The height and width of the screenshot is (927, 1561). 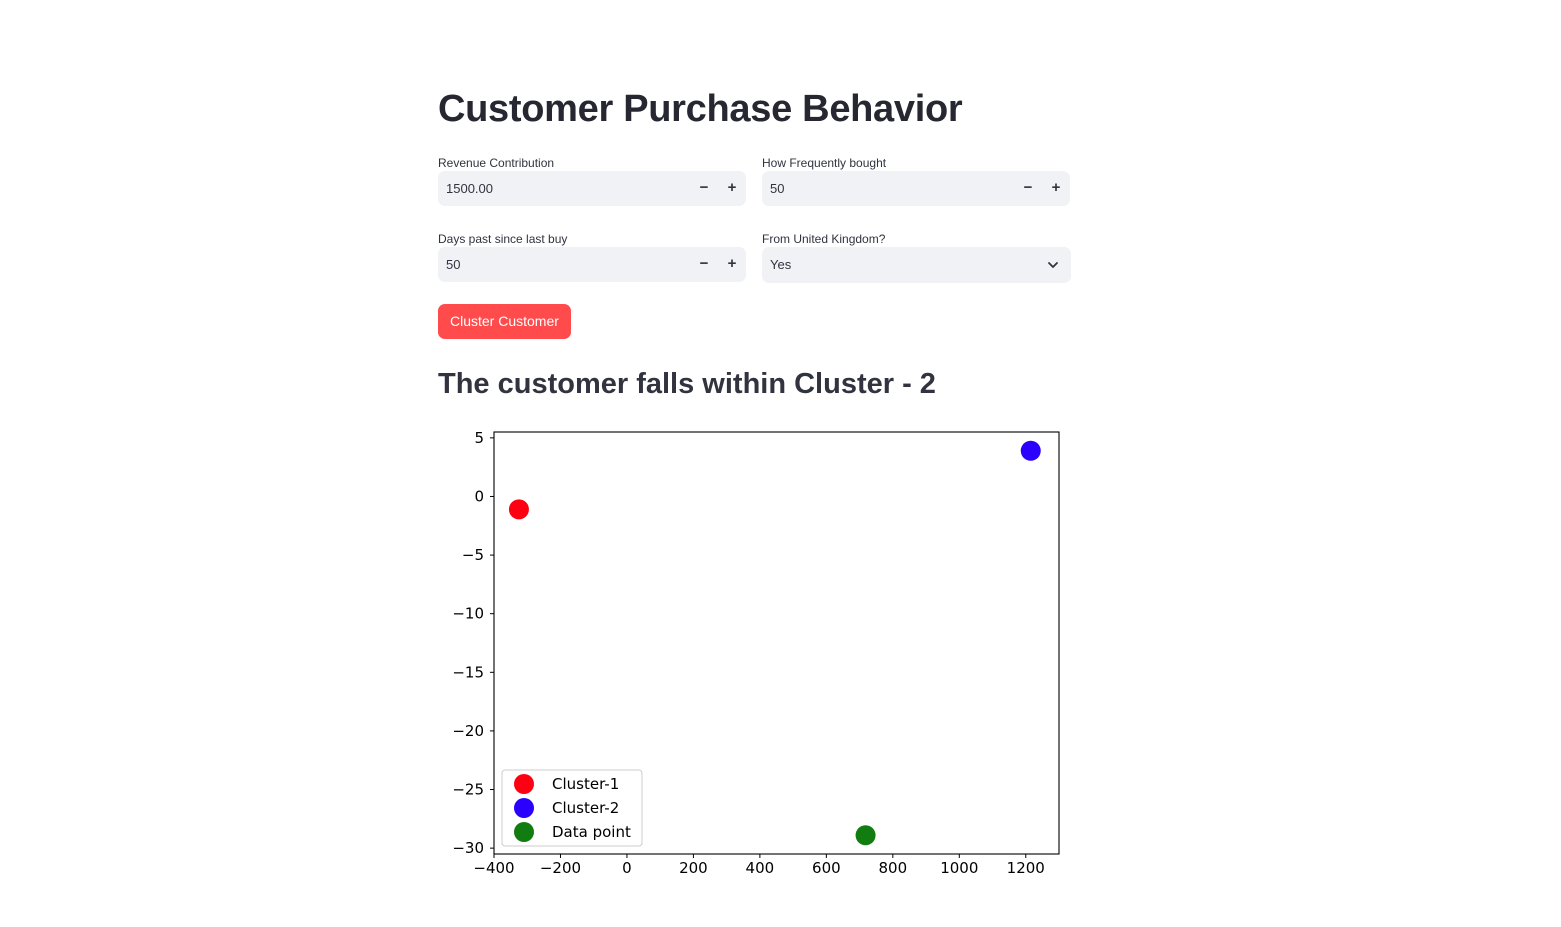 I want to click on revenue-value: 1500.00, so click(x=469, y=188).